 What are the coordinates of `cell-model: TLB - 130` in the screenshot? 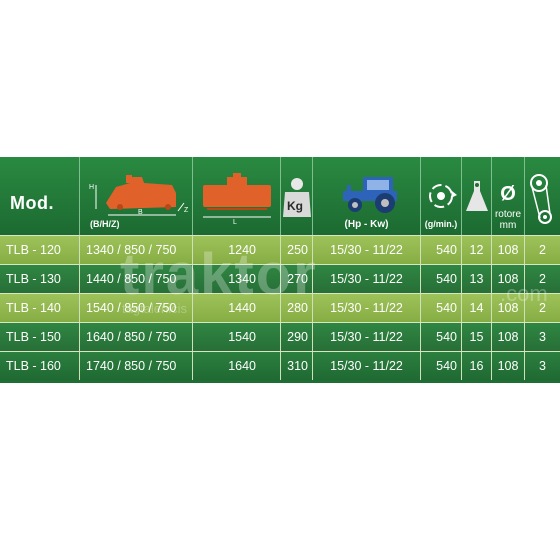 It's located at (40, 279).